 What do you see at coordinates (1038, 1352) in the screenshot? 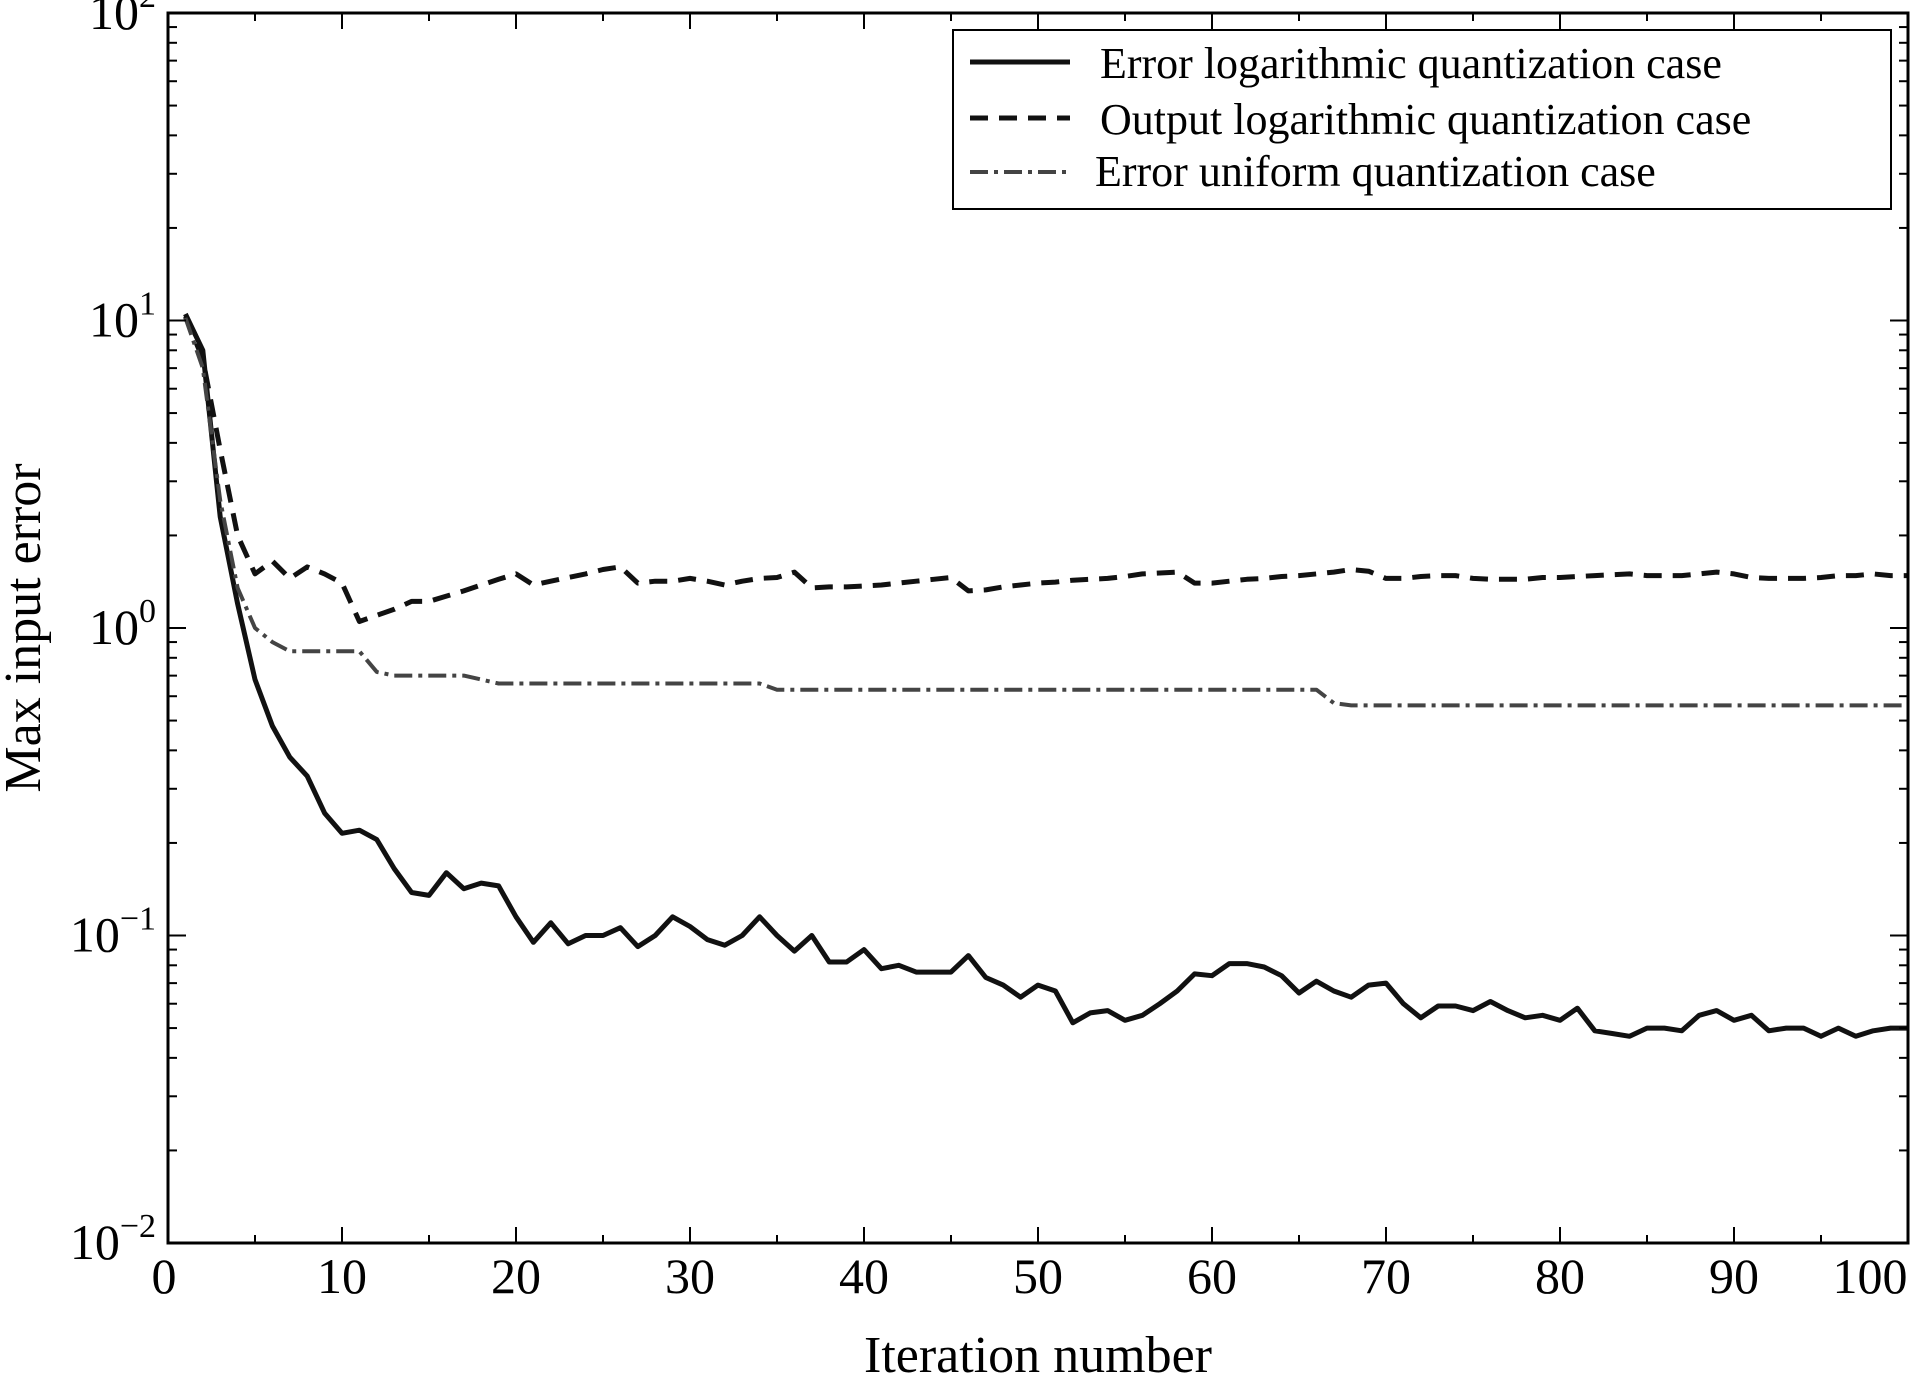
I see `x-axis-label: Iteration number` at bounding box center [1038, 1352].